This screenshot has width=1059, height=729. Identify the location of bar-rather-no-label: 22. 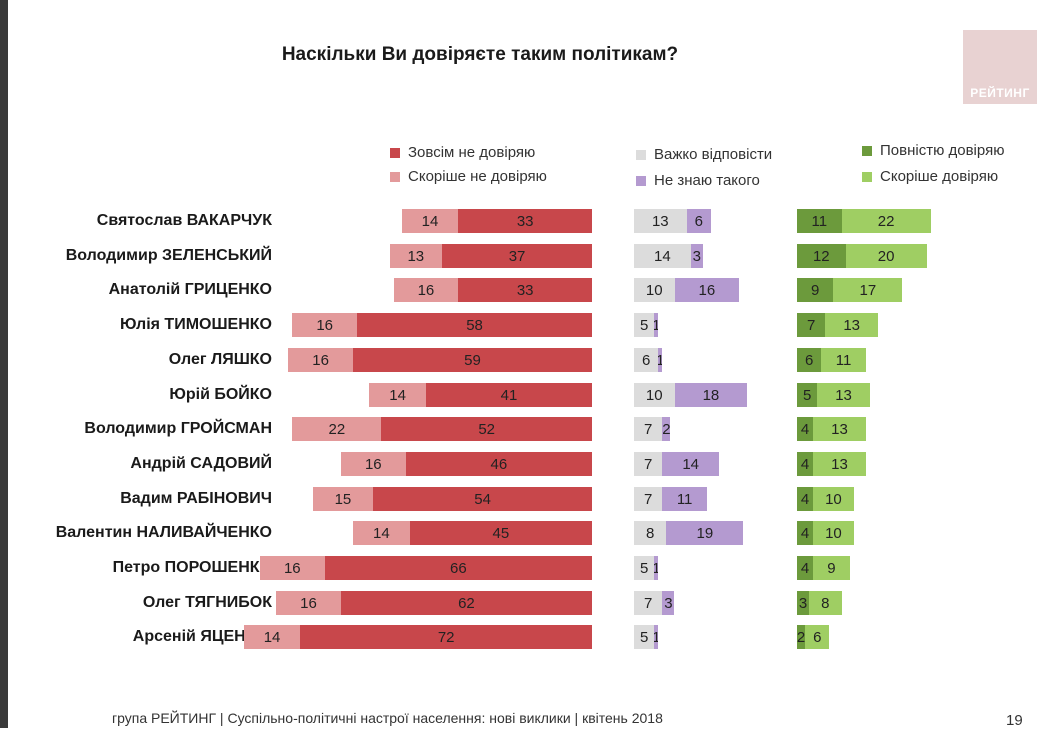
(337, 429).